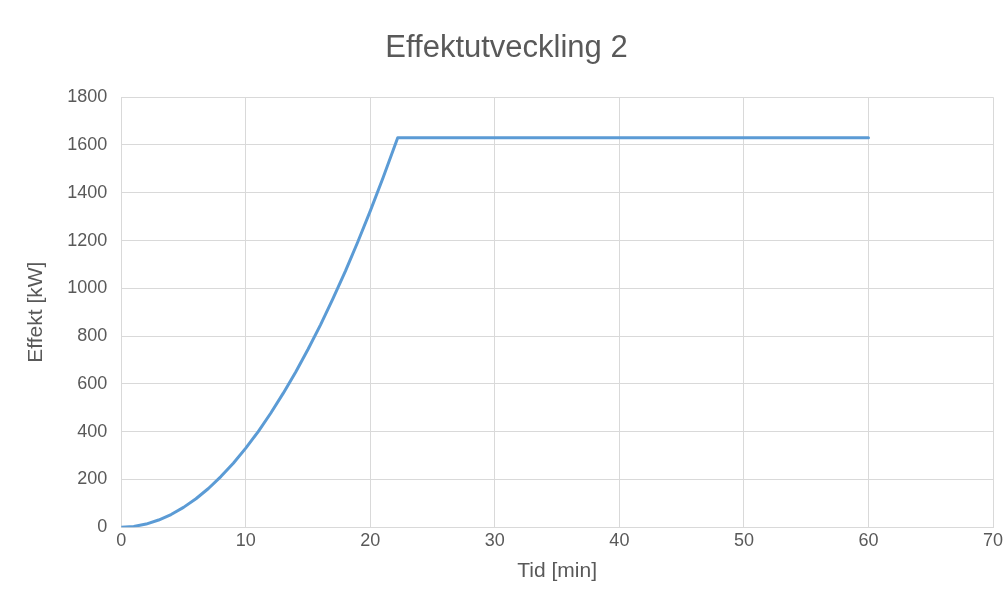 Image resolution: width=1008 pixels, height=598 pixels. Describe the element at coordinates (92, 382) in the screenshot. I see `y-tick-label: 600` at that location.